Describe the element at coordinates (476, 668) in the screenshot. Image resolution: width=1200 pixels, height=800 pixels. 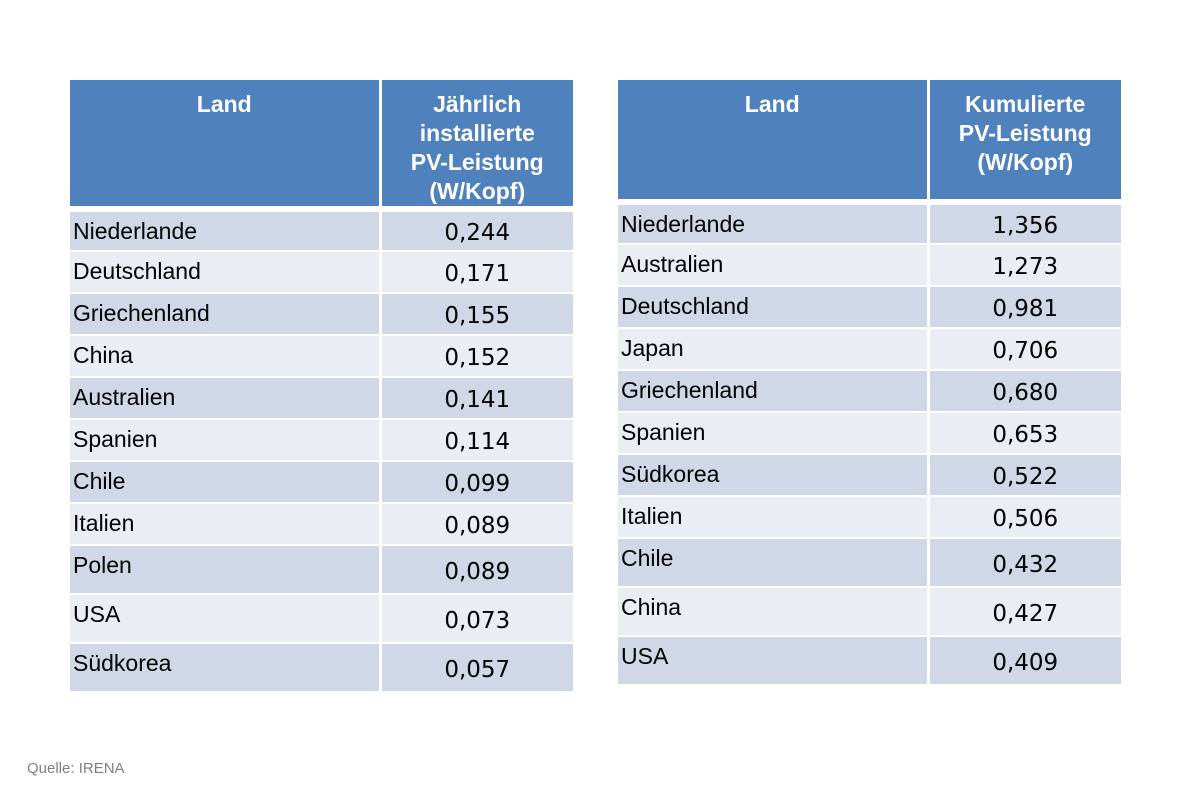
I see `value-cell: 0,057` at that location.